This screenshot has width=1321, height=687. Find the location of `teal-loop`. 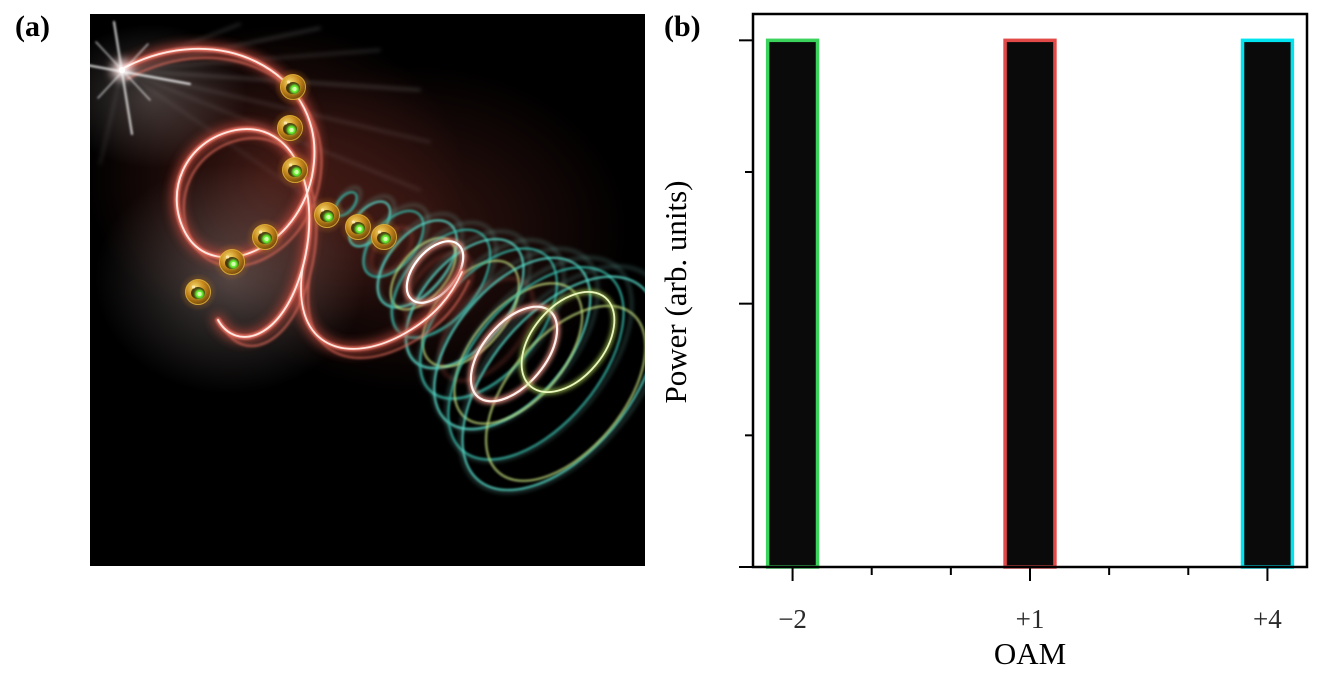

teal-loop is located at coordinates (553, 383).